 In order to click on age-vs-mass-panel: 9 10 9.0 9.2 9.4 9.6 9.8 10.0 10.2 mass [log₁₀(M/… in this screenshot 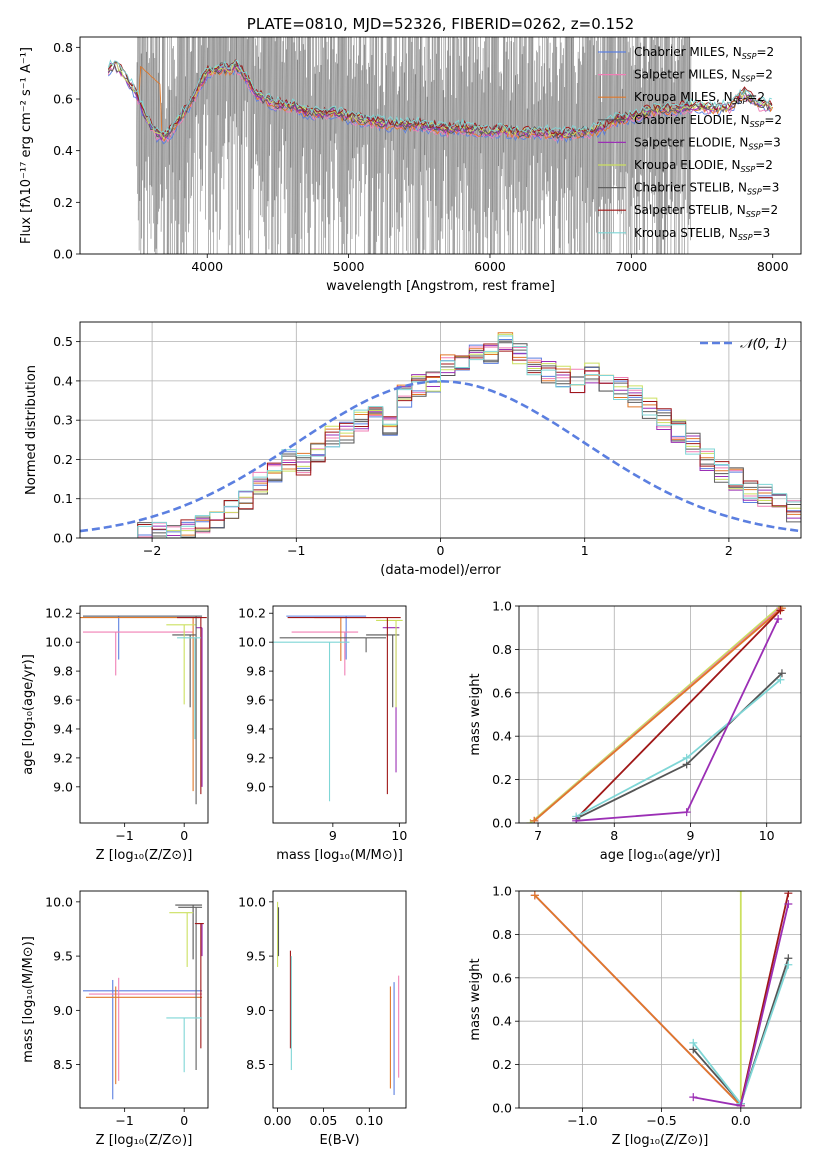, I will do `click(322, 734)`.